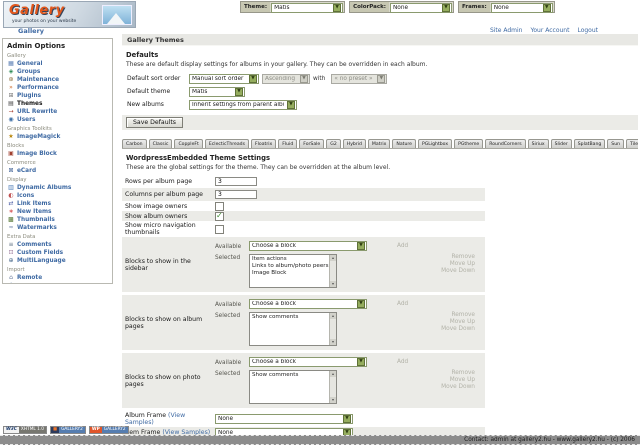  Describe the element at coordinates (538, 143) in the screenshot. I see `tab-siriux: Siriux` at that location.